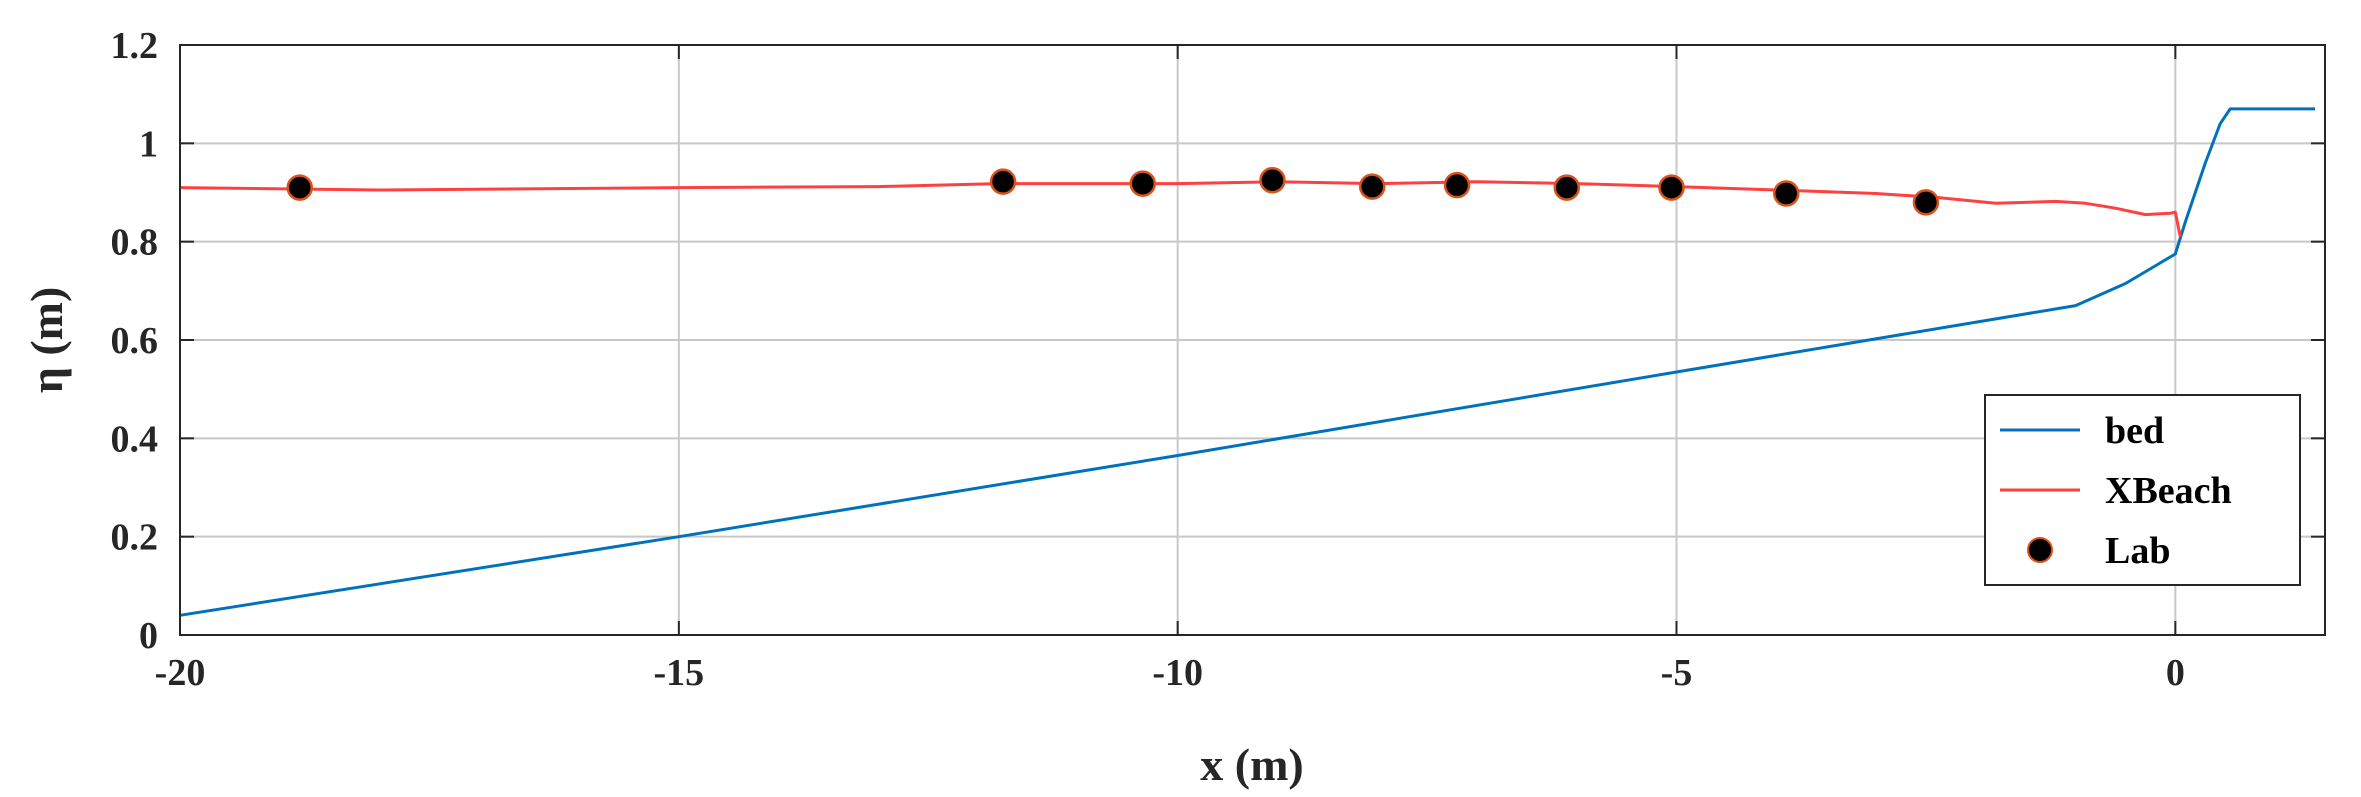  What do you see at coordinates (135, 243) in the screenshot?
I see `y-tick-label: 0.8` at bounding box center [135, 243].